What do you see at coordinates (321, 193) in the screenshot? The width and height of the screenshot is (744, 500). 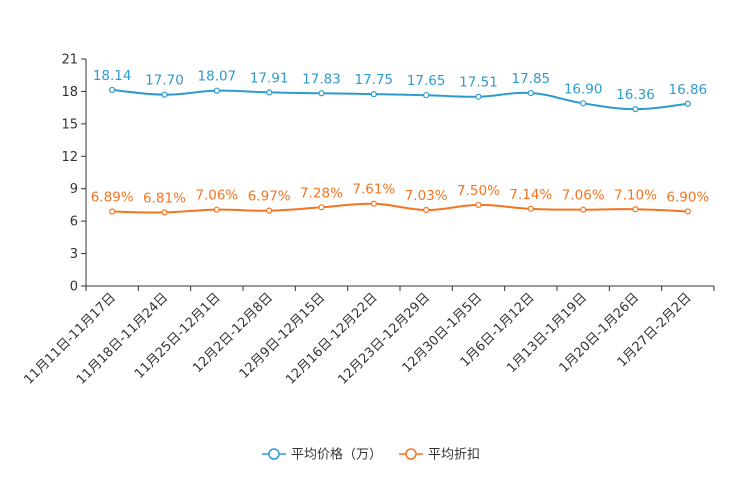 I see `data-label: 7.28%` at bounding box center [321, 193].